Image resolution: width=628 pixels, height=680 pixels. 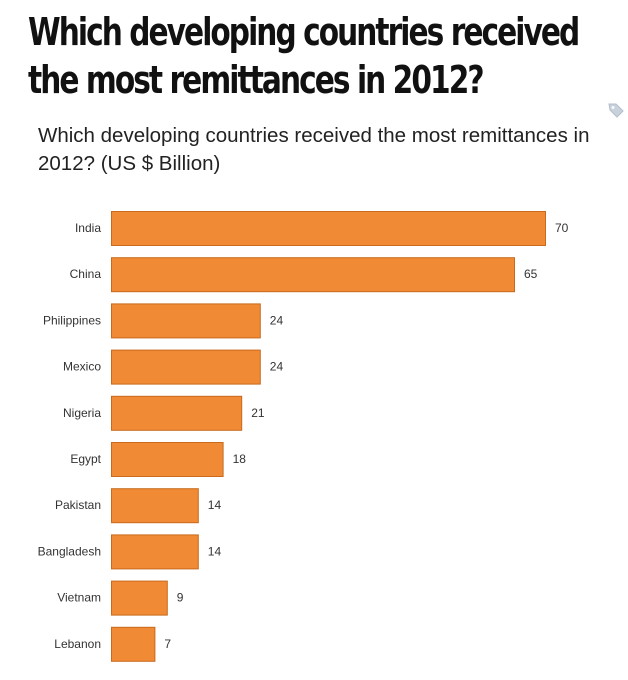 What do you see at coordinates (304, 32) in the screenshot?
I see `headline-line-1: Which developing countries received` at bounding box center [304, 32].